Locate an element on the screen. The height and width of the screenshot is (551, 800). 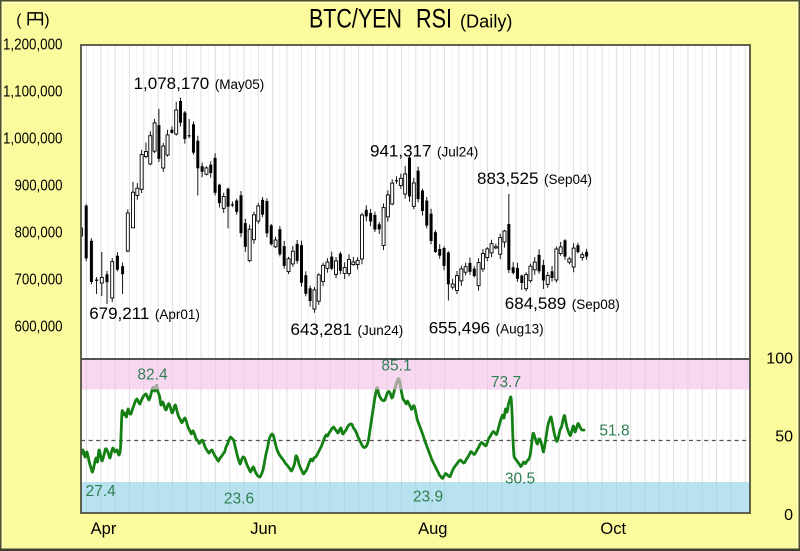
svg-text: 100 is located at coordinates (779, 359).